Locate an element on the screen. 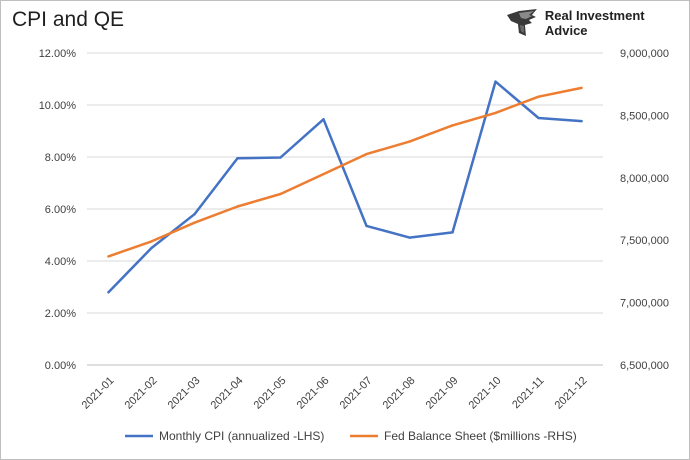 The height and width of the screenshot is (460, 690). y-left-tick-label: 4.00% is located at coordinates (60, 262).